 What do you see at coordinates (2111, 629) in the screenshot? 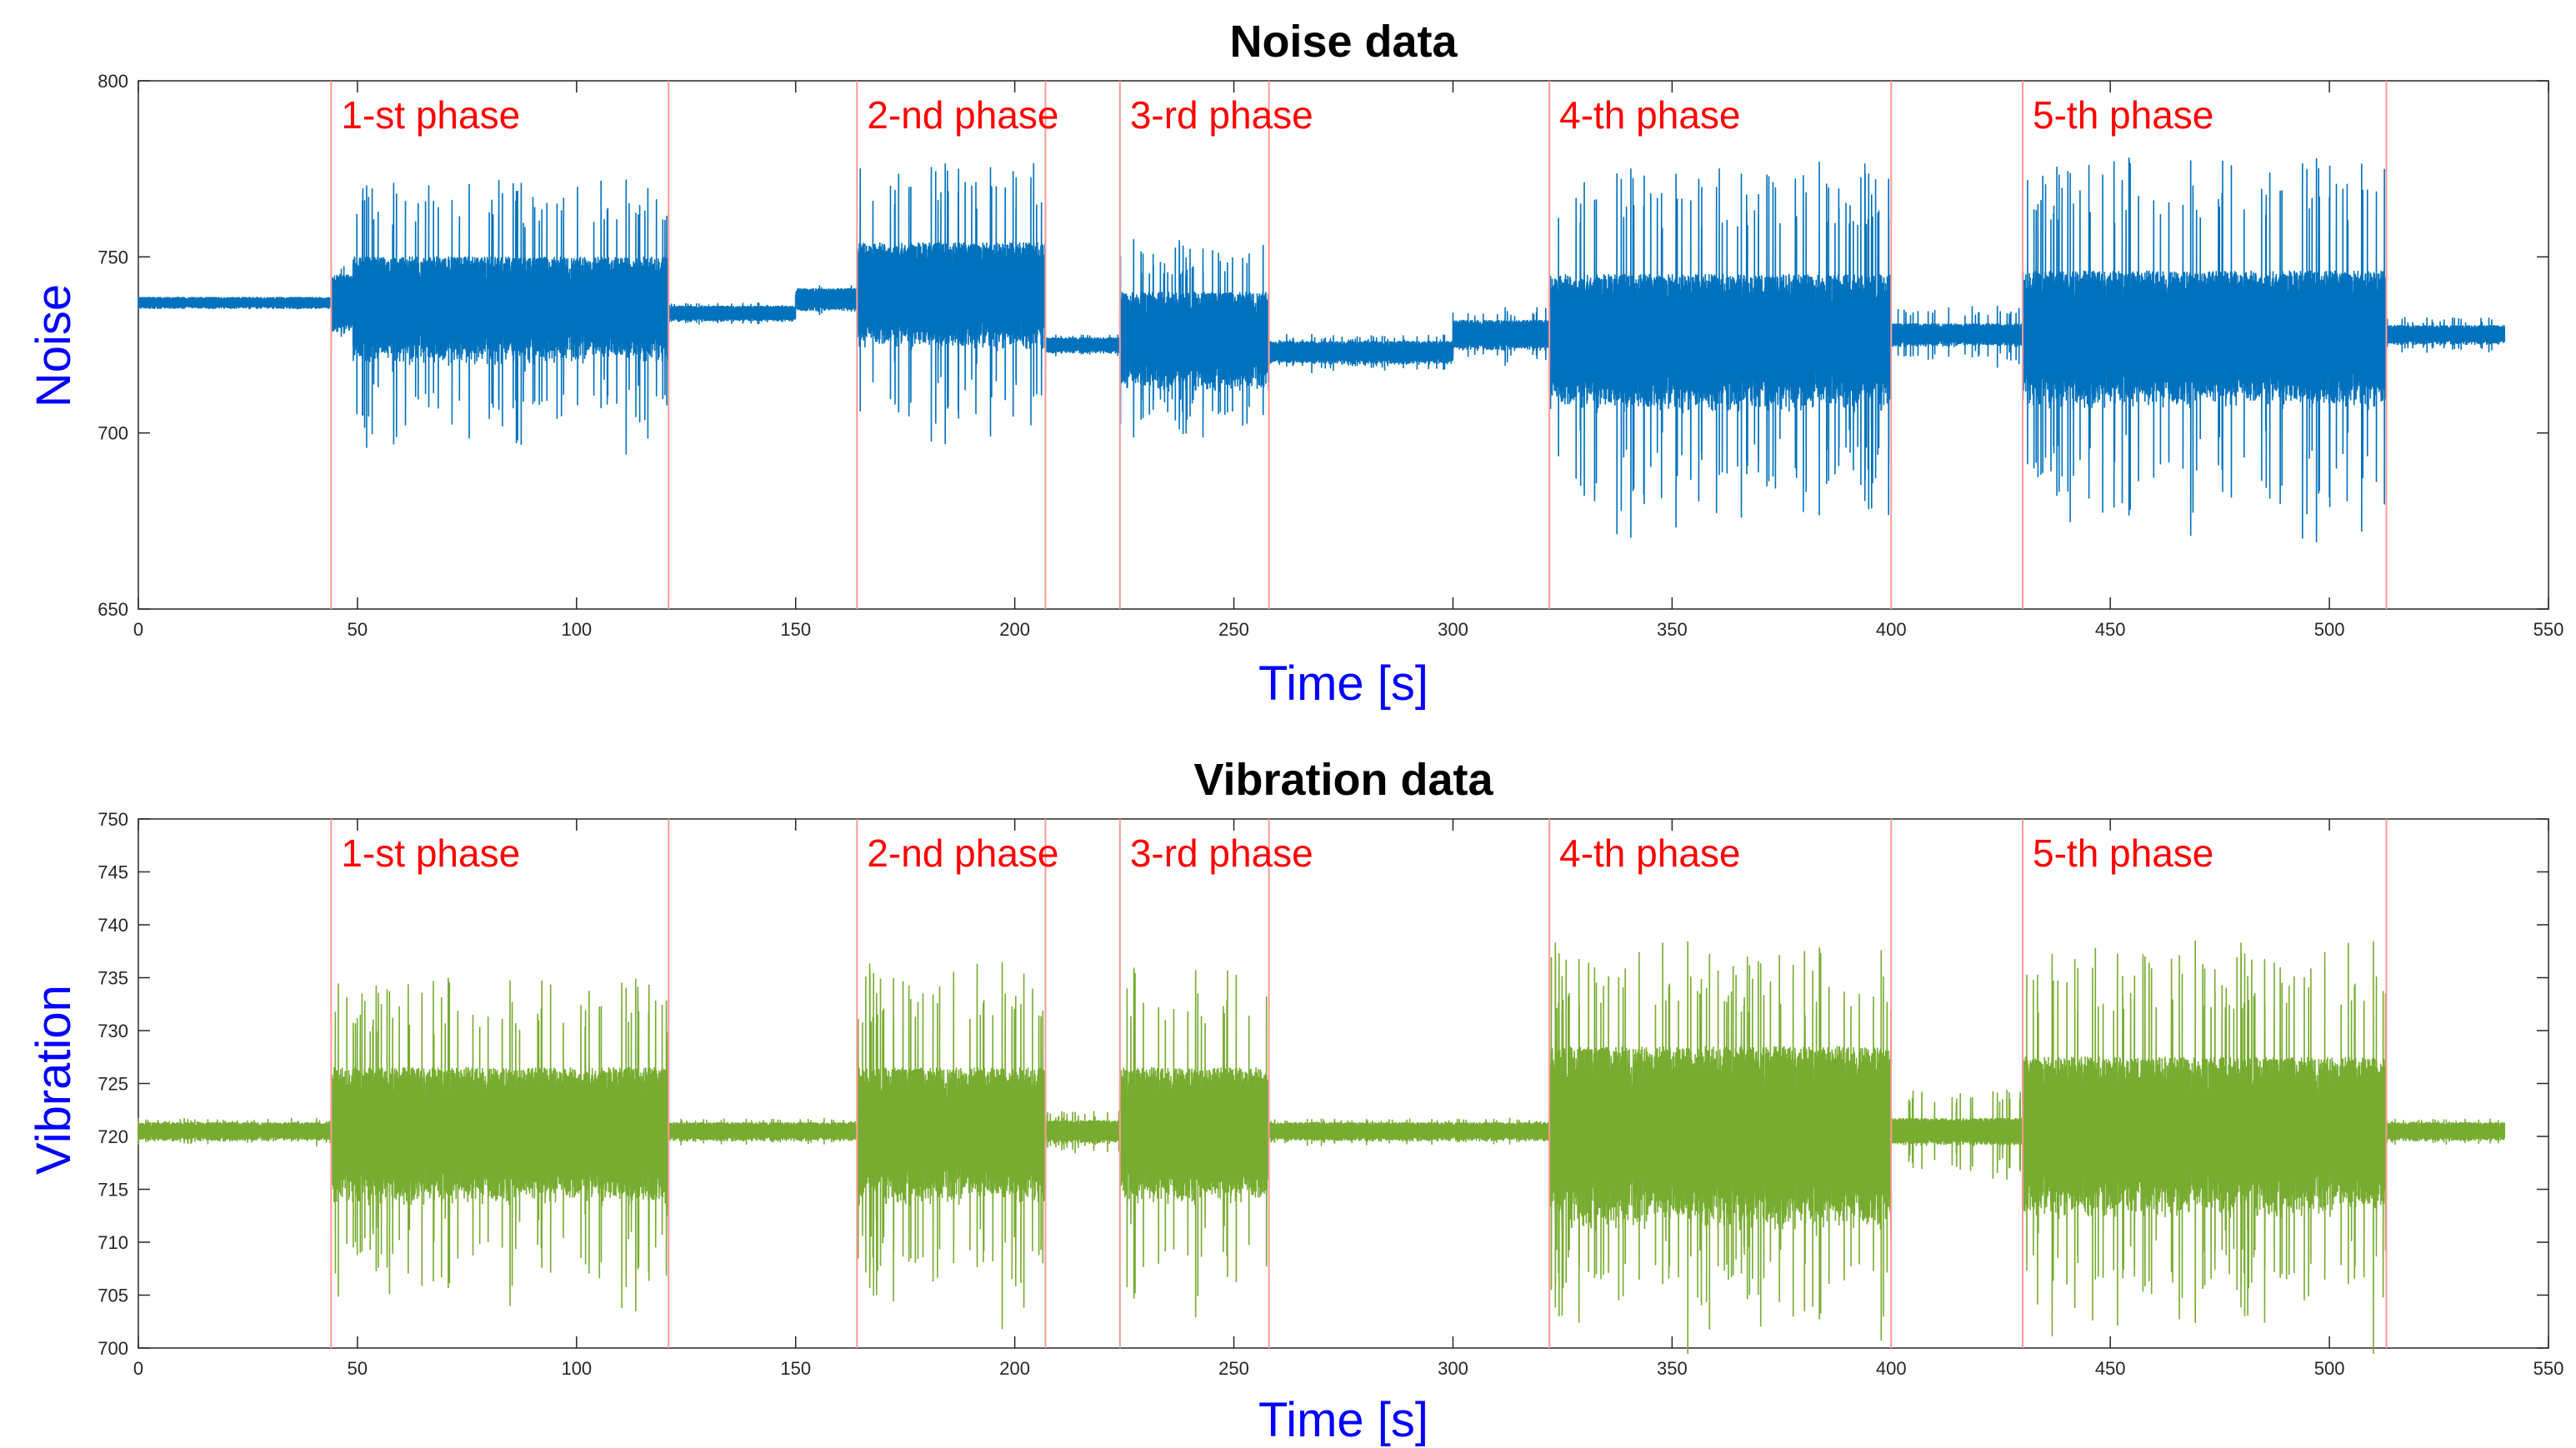
I see `noise-x-tick-label: 450` at bounding box center [2111, 629].